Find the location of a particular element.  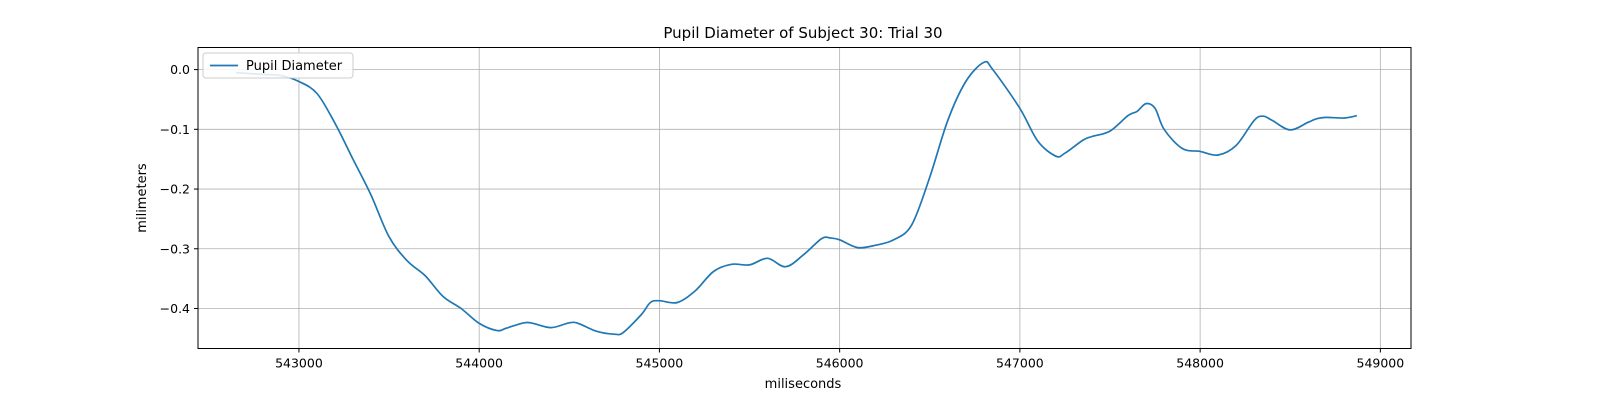

y-tick-label: −0.2 is located at coordinates (175, 189).